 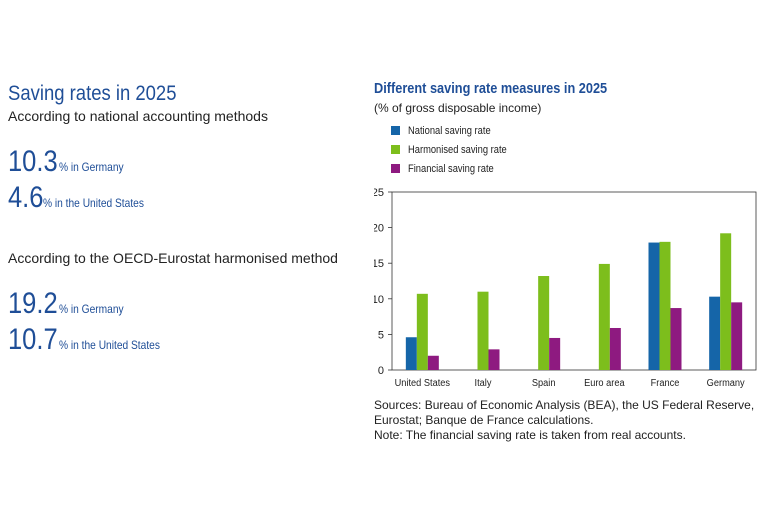 What do you see at coordinates (544, 384) in the screenshot?
I see `x-tick-label: Spain` at bounding box center [544, 384].